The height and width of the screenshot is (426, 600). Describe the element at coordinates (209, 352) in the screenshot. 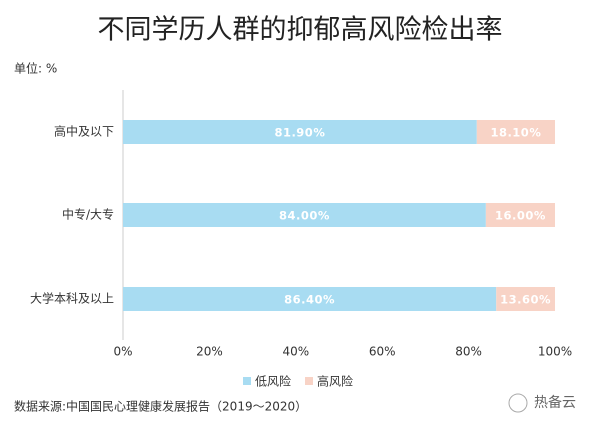

I see `x-tick-label: 20%` at that location.